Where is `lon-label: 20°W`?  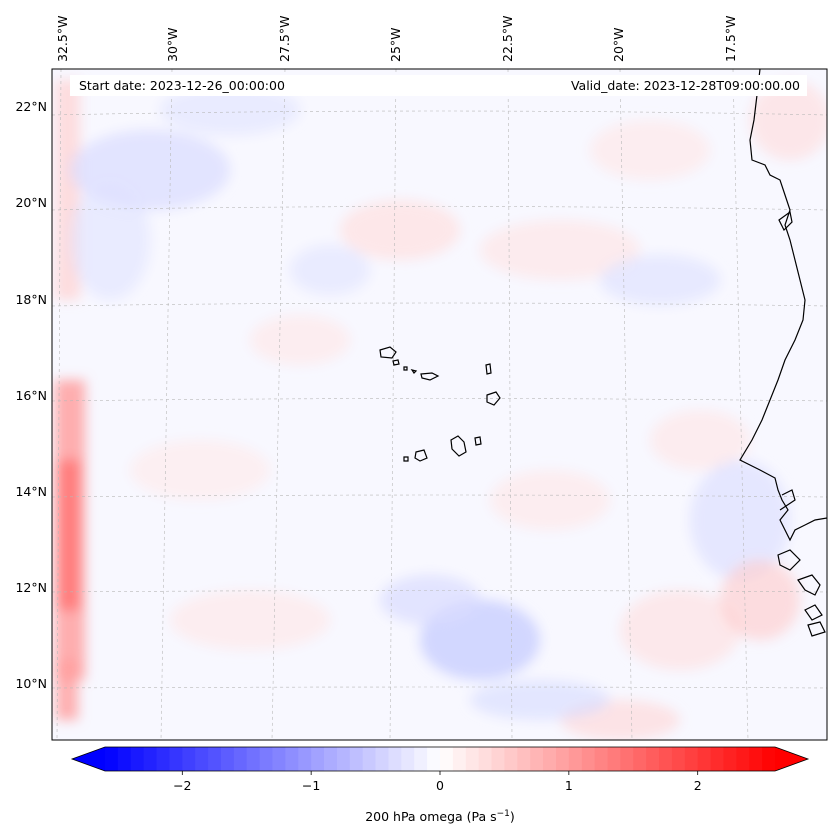 lon-label: 20°W is located at coordinates (618, 44).